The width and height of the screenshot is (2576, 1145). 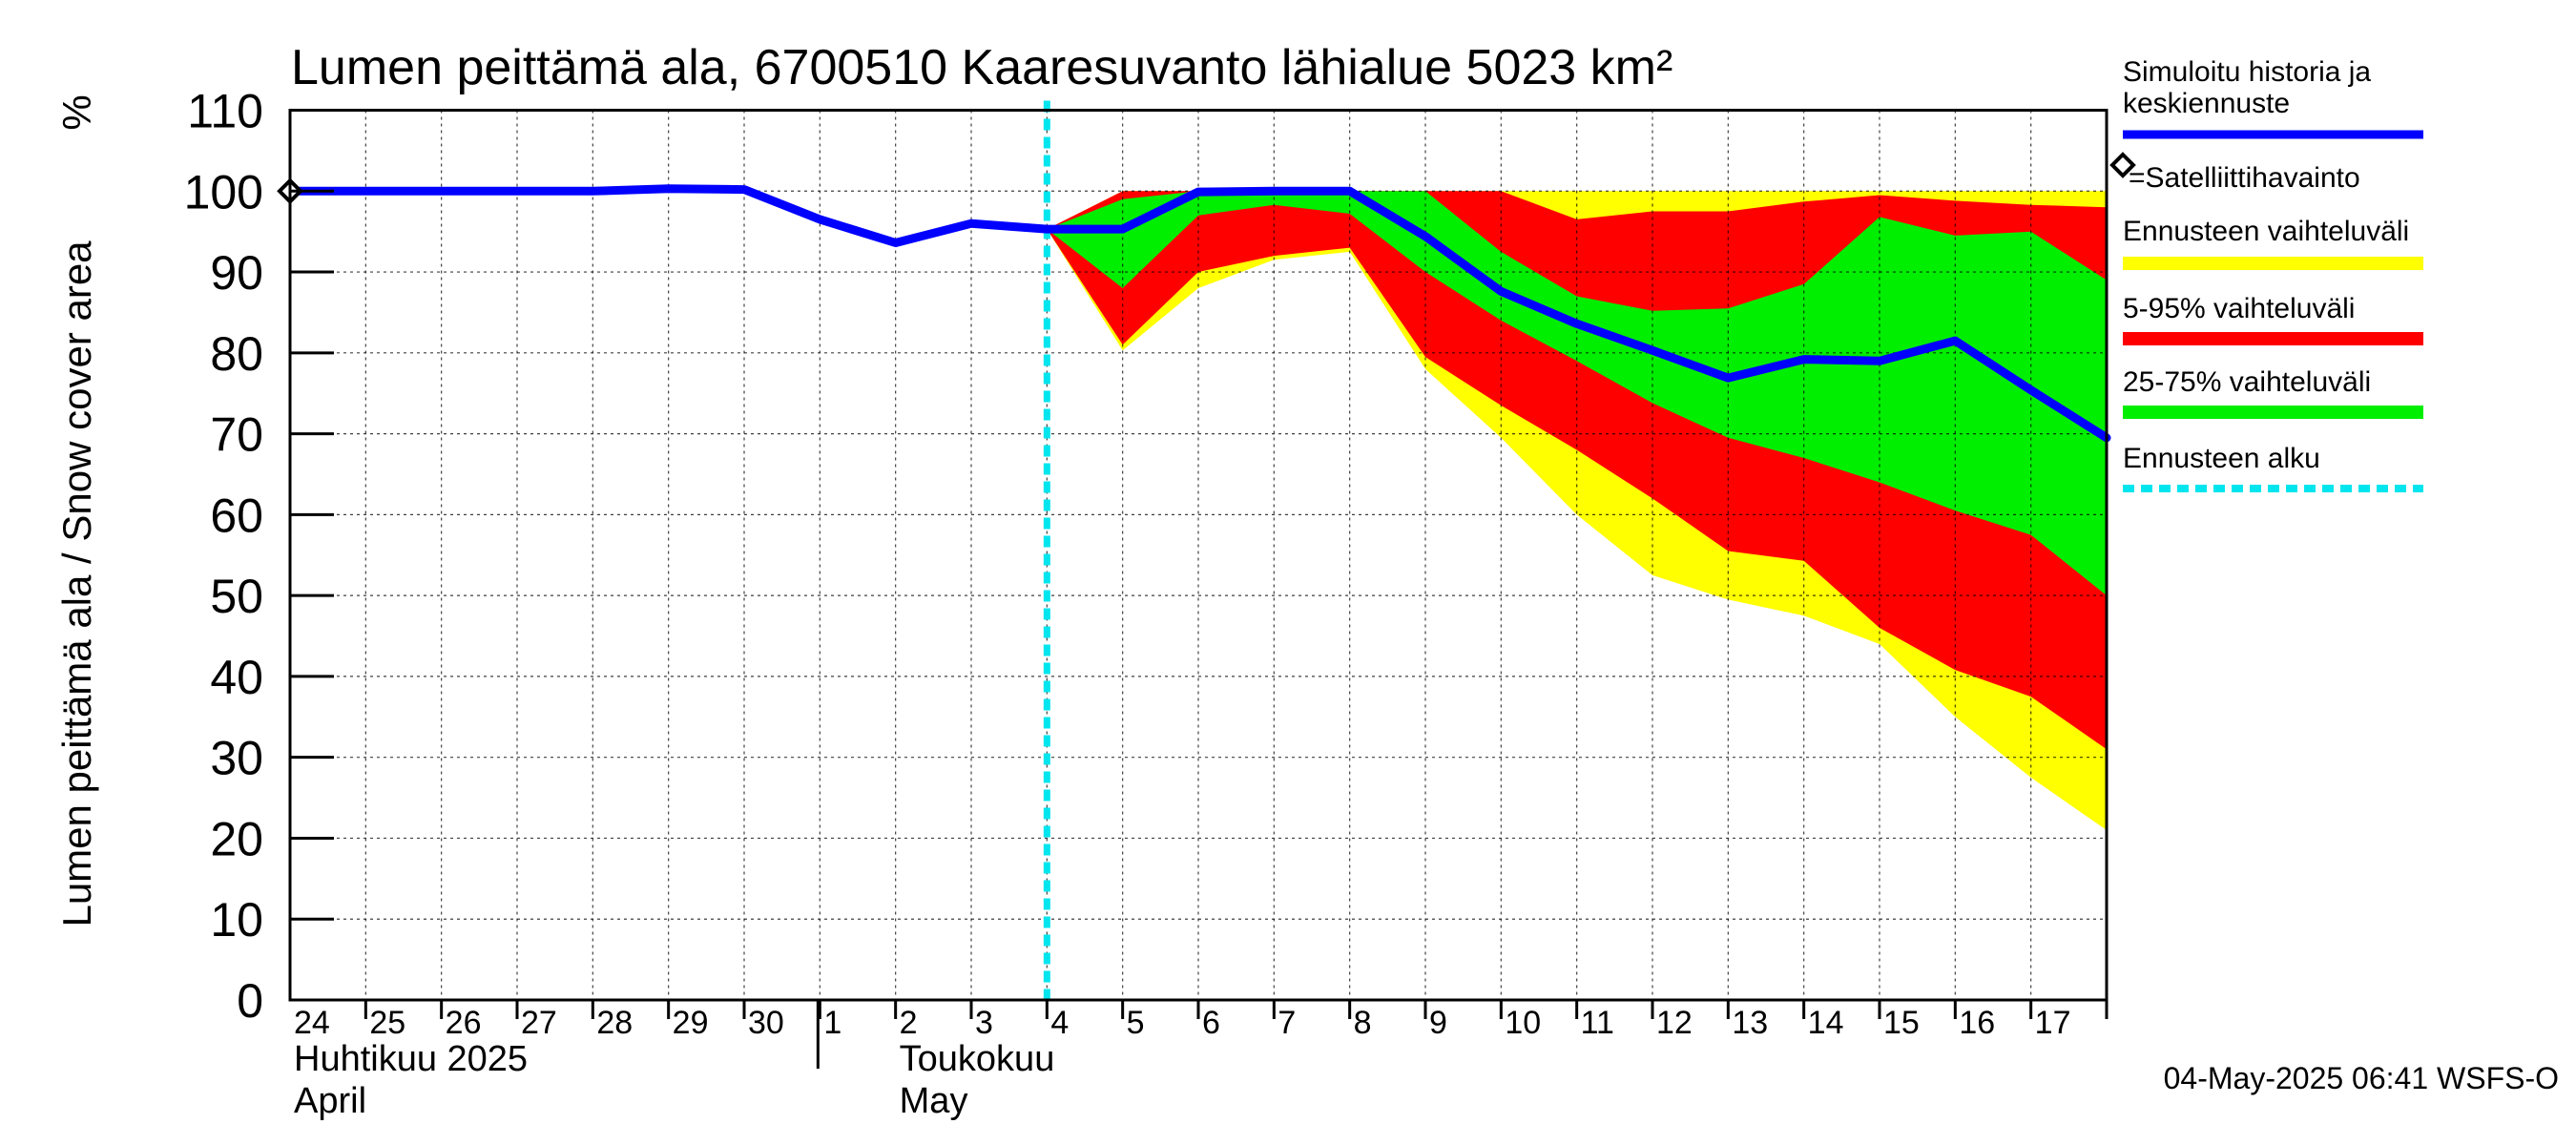 I want to click on x-tick-label: 10, so click(x=1523, y=1023).